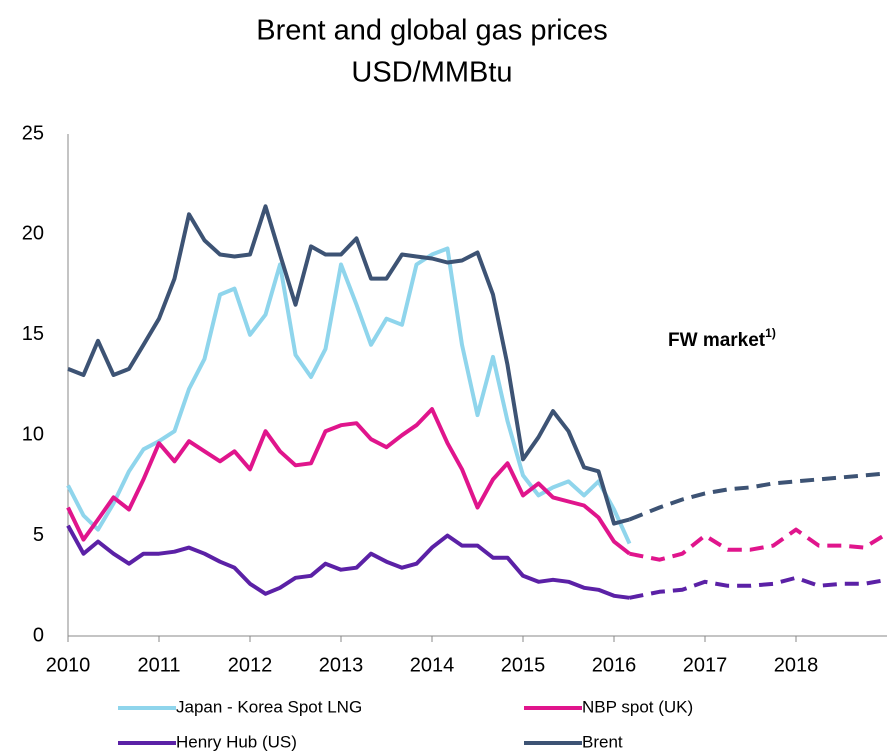 The height and width of the screenshot is (752, 894). Describe the element at coordinates (236, 741) in the screenshot. I see `legend-label: Henry Hub (US)` at that location.